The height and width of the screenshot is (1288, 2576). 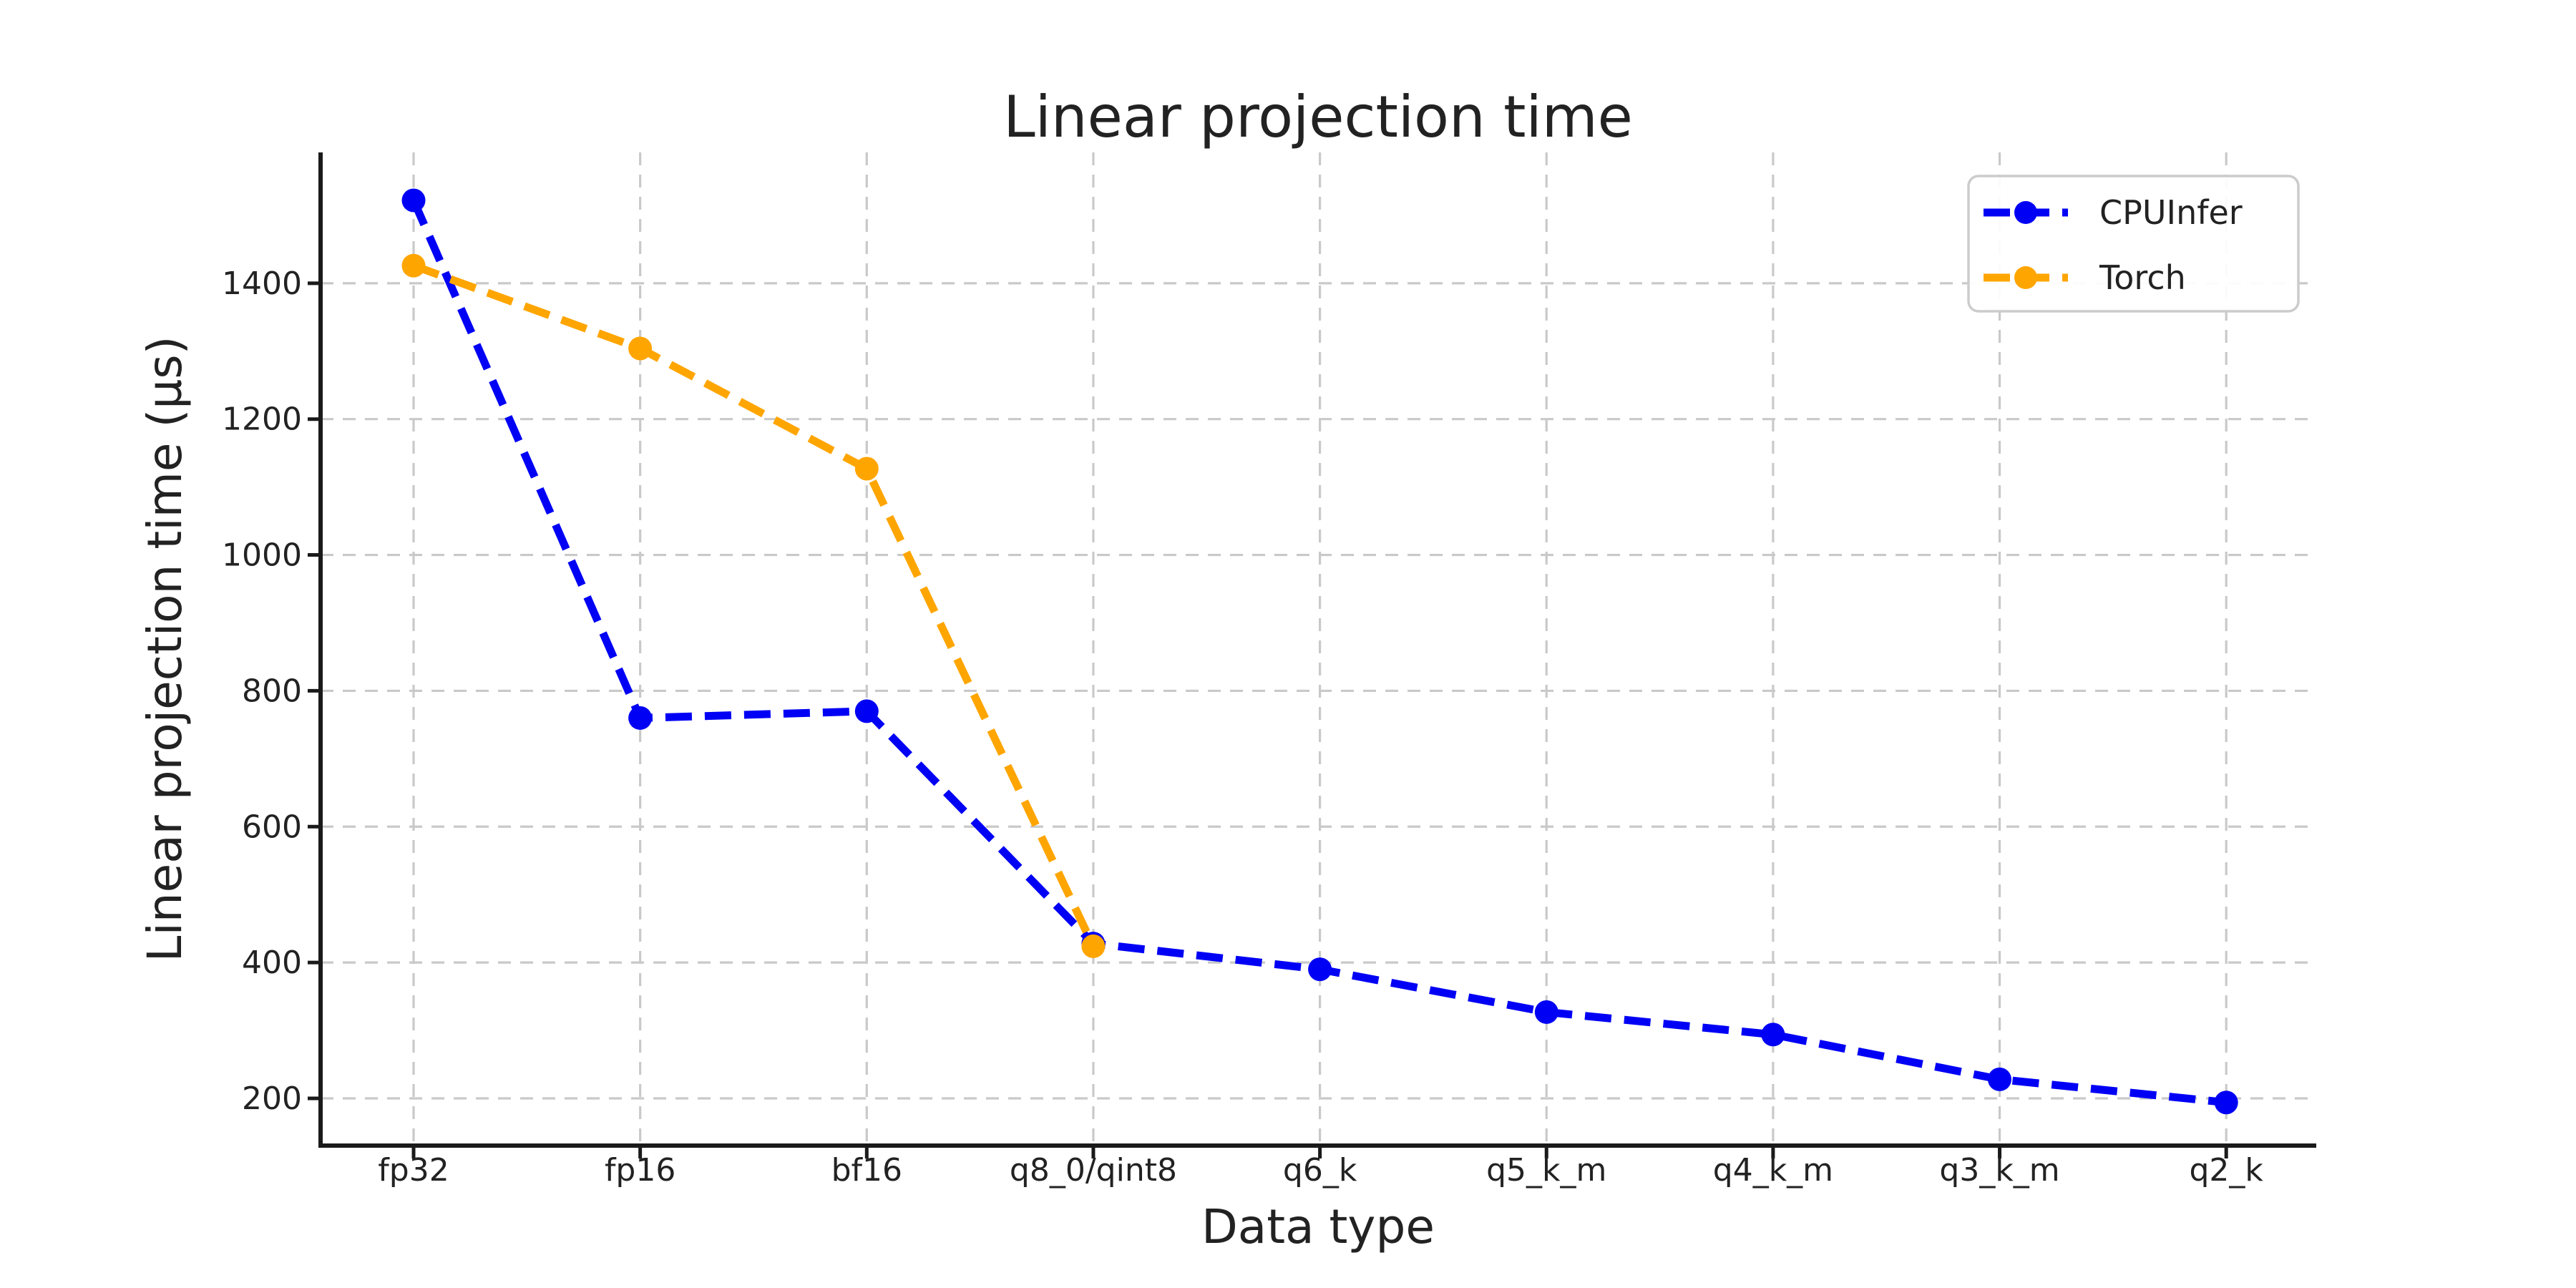 I want to click on legend-item-cpuinfer: CPUInfer, so click(x=2113, y=212).